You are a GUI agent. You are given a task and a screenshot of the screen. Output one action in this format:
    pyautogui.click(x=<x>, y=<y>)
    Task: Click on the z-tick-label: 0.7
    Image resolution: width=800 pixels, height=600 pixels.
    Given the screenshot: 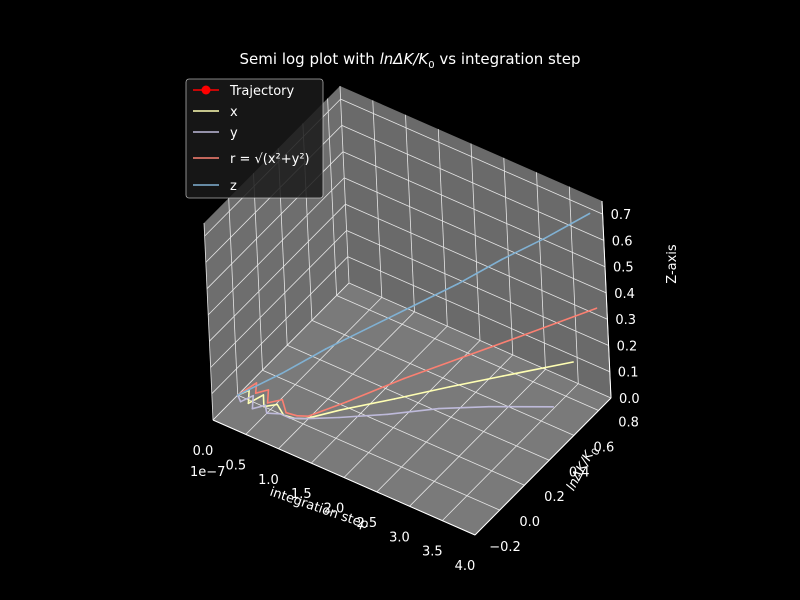 What is the action you would take?
    pyautogui.click(x=621, y=215)
    